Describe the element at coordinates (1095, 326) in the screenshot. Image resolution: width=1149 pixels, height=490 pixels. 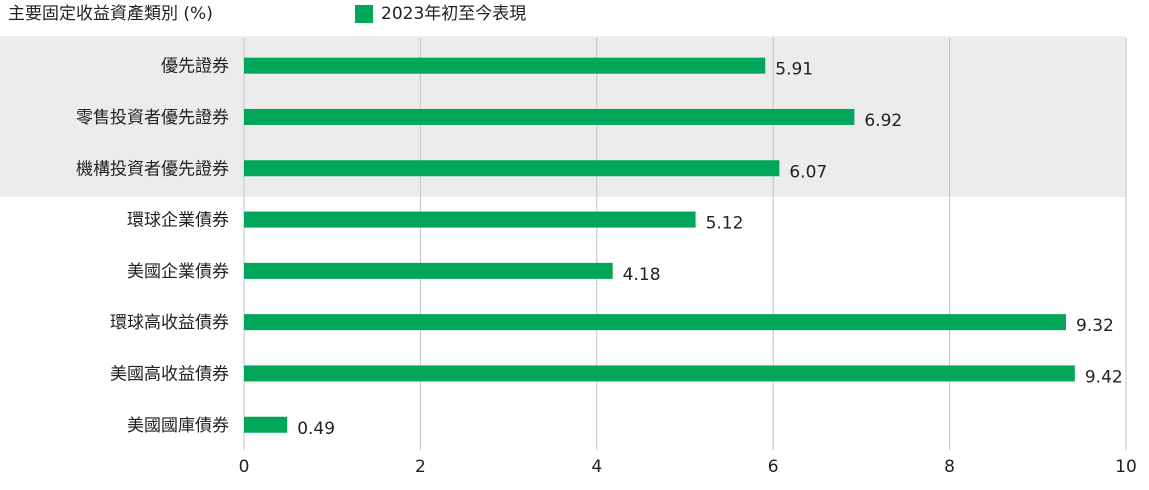
I see `data-label: 9.32` at that location.